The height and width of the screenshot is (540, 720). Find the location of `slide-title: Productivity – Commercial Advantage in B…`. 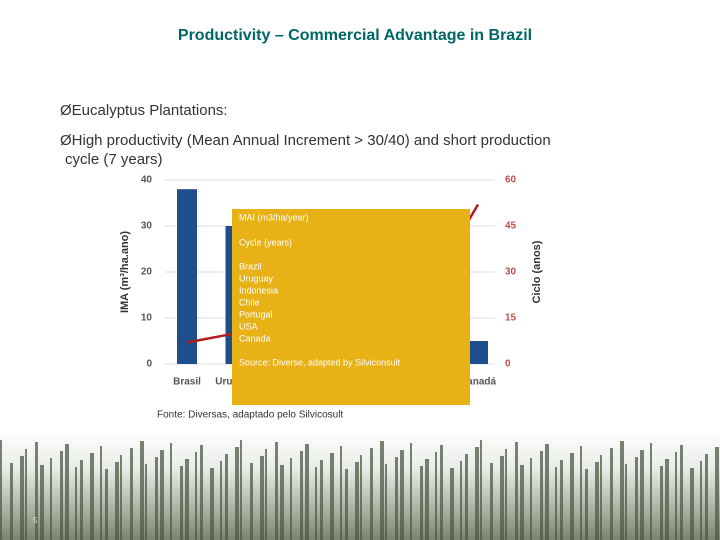

slide-title: Productivity – Commercial Advantage in B… is located at coordinates (355, 35).